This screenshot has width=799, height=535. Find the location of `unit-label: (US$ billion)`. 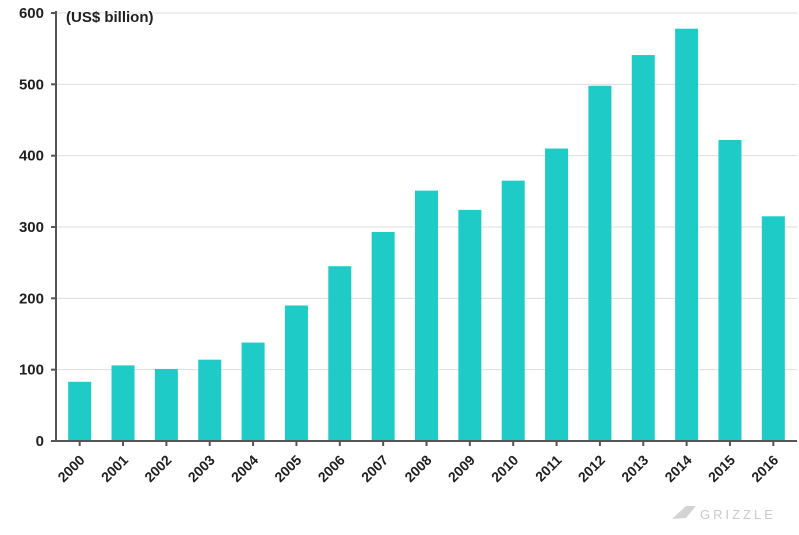

unit-label: (US$ billion) is located at coordinates (110, 17).